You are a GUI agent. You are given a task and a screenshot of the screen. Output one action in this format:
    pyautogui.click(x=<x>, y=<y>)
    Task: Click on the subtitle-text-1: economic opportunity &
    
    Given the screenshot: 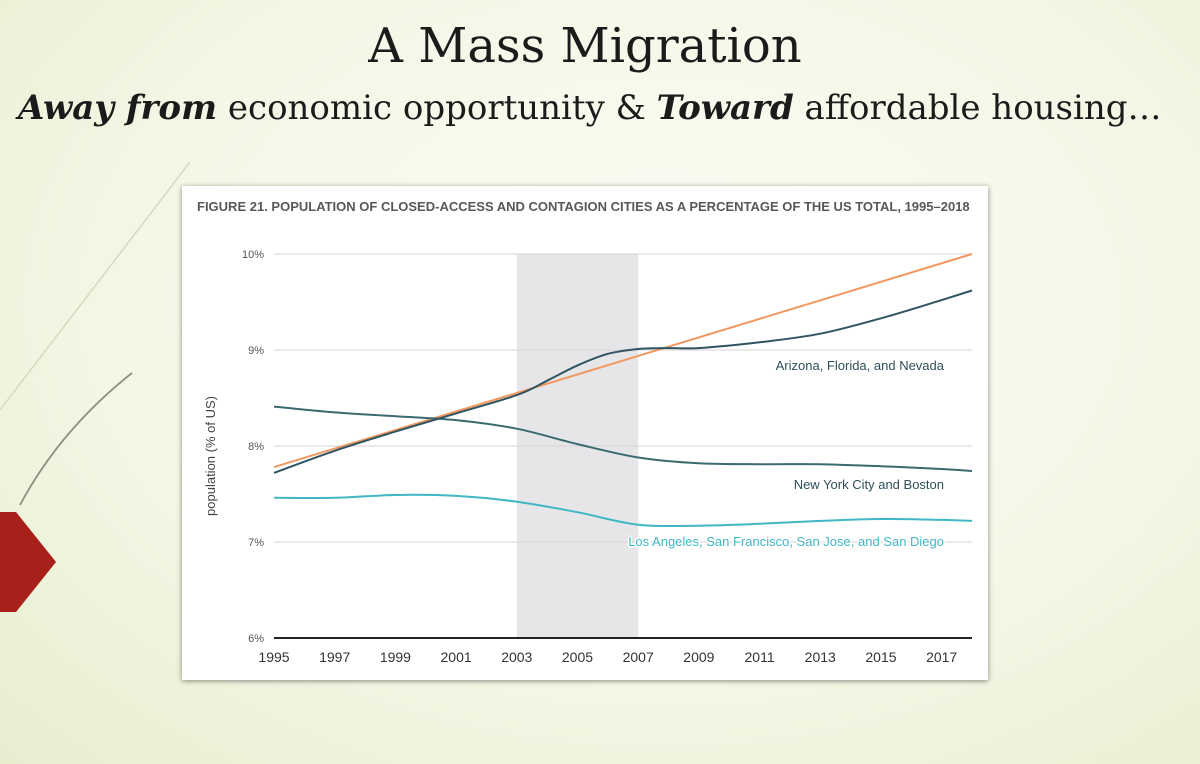 What is the action you would take?
    pyautogui.click(x=437, y=108)
    